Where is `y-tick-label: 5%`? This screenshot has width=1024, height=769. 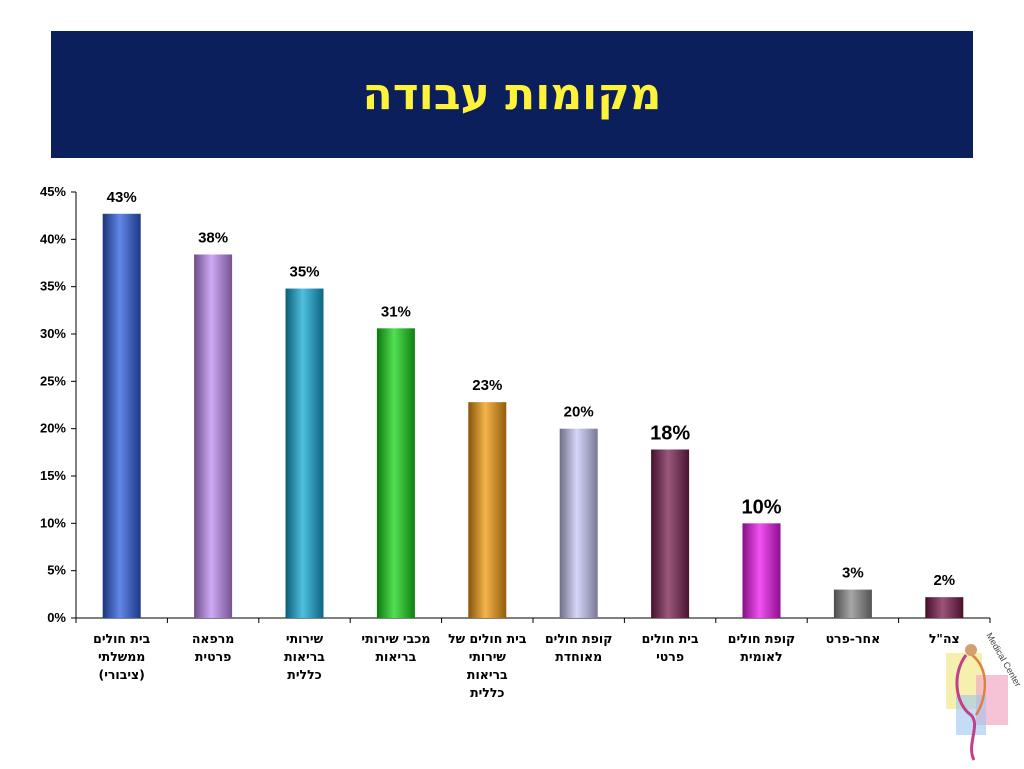
y-tick-label: 5% is located at coordinates (56, 570).